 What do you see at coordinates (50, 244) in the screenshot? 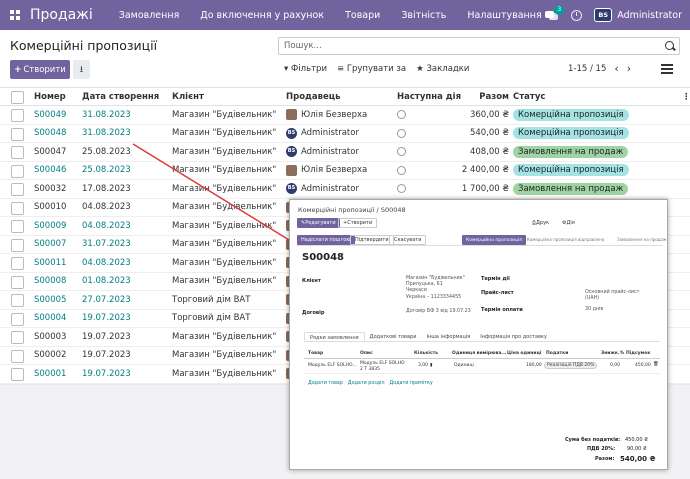
I see `row-number: S00007` at bounding box center [50, 244].